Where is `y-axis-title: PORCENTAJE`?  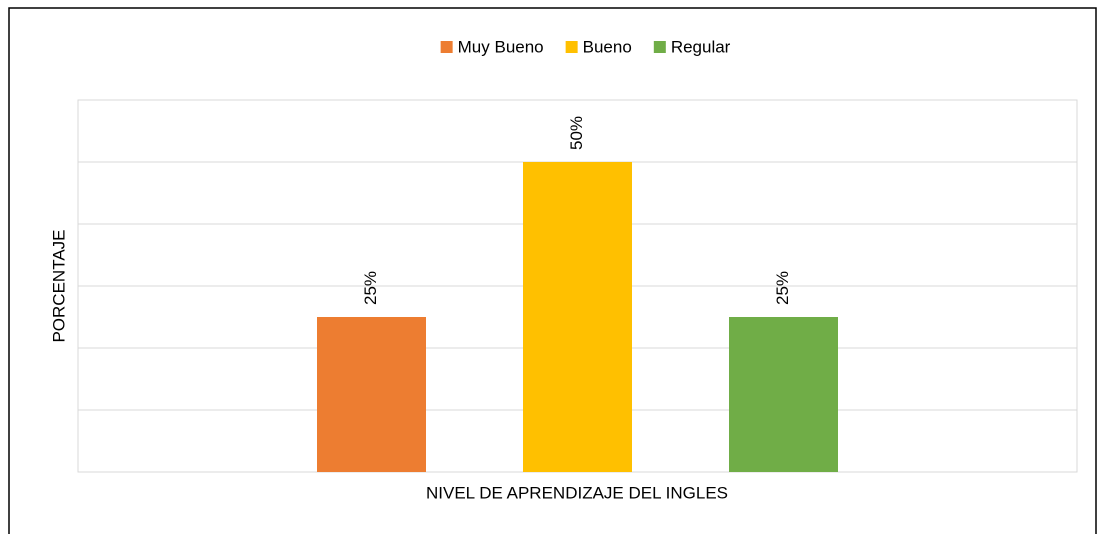 y-axis-title: PORCENTAJE is located at coordinates (58, 285).